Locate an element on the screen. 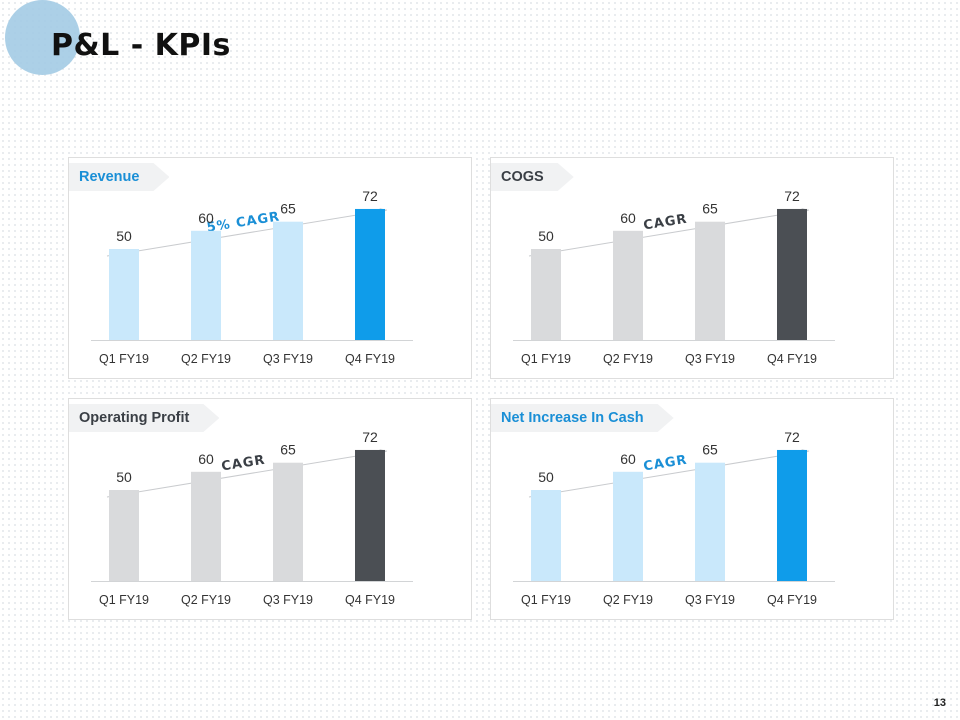  panel-tag: Net Increase In Cash is located at coordinates (582, 418).